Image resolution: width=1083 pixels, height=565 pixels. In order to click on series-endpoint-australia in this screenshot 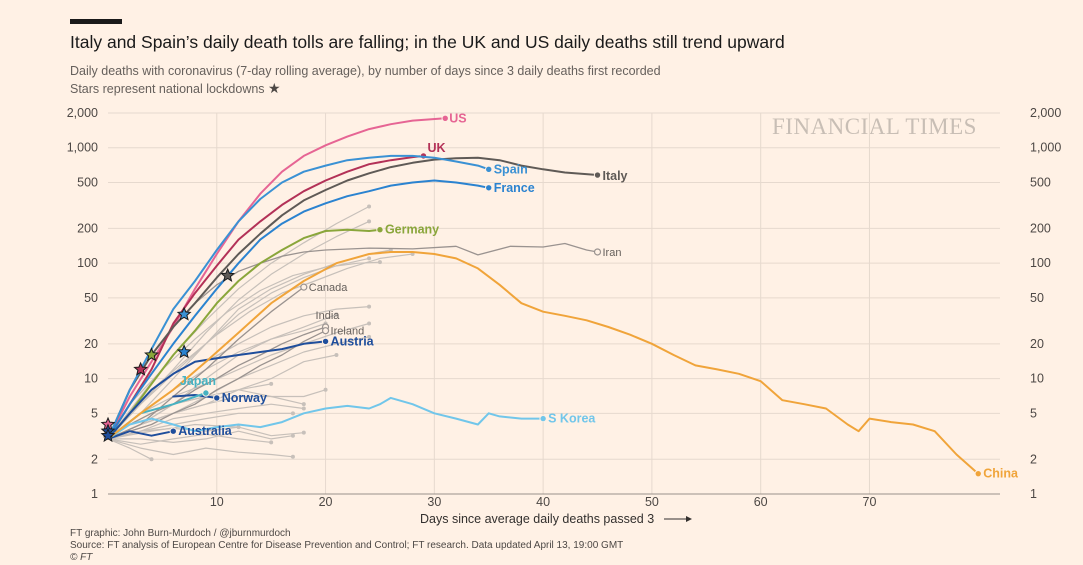, I will do `click(173, 431)`.